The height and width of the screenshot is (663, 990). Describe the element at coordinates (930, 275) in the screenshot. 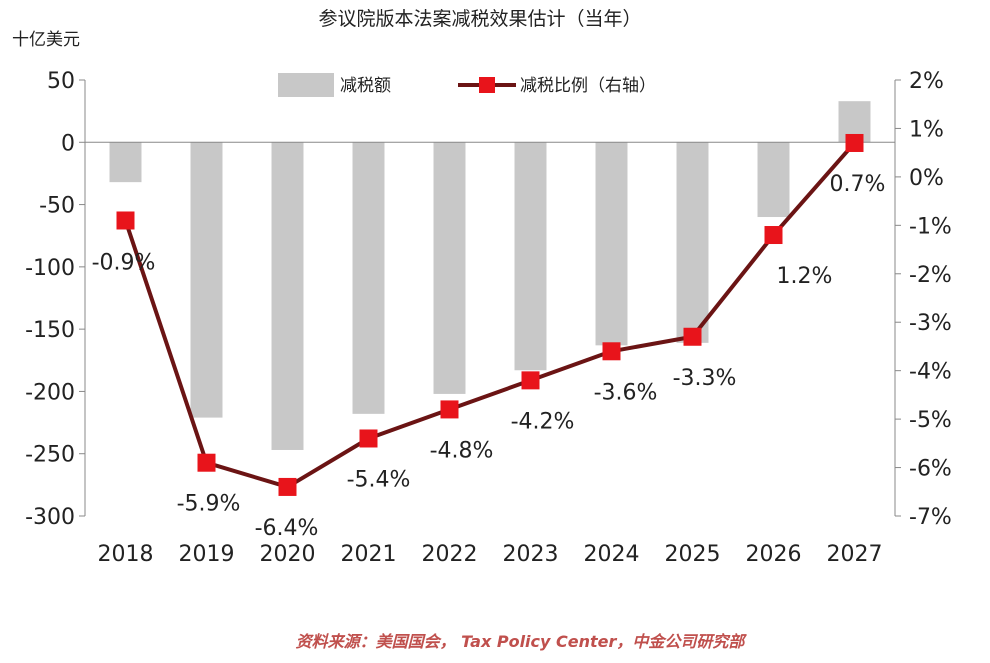

I see `right-tick-label: -2%` at that location.